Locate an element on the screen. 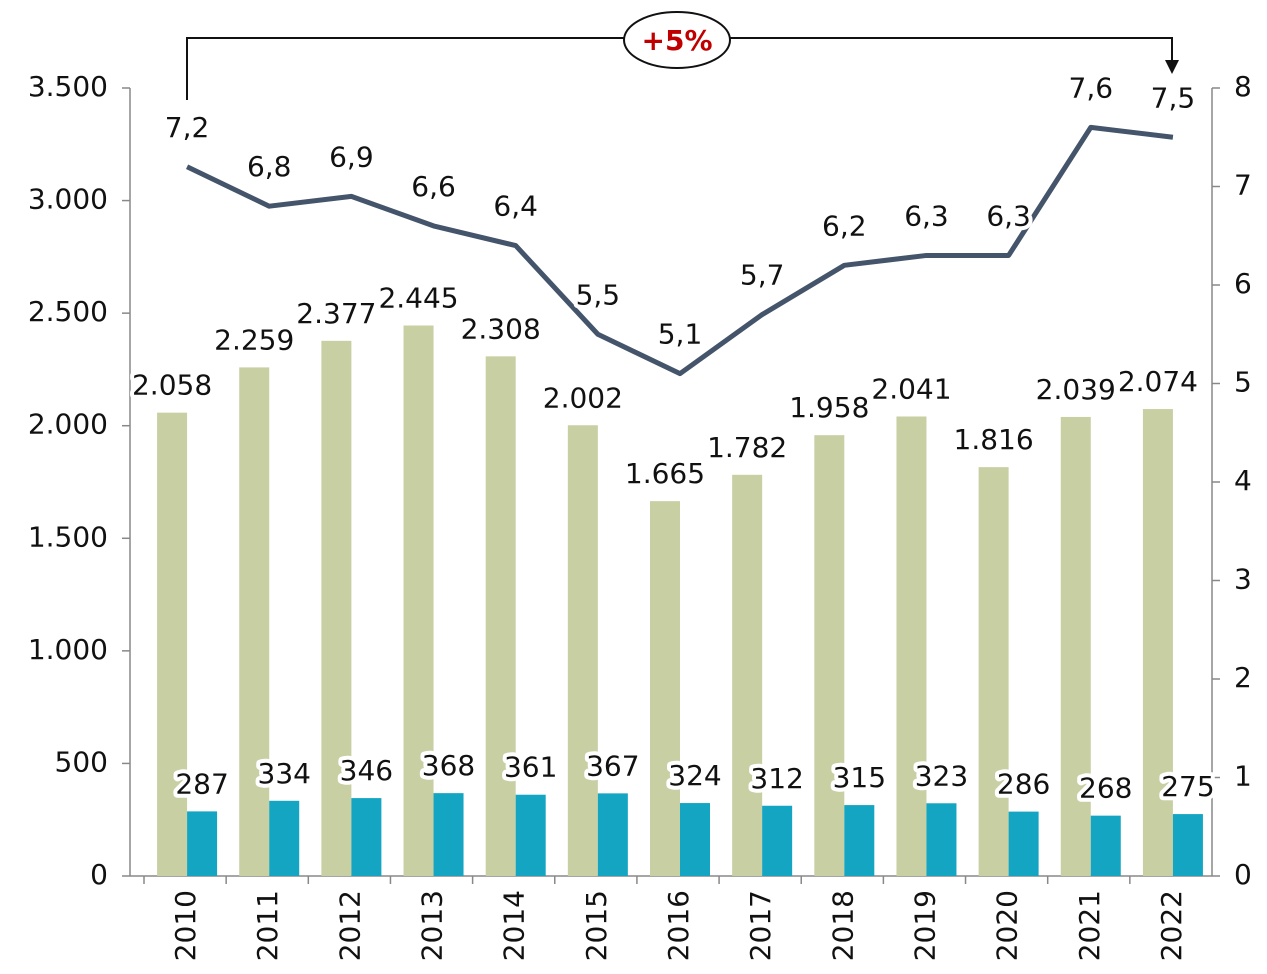 Image resolution: width=1267 pixels, height=974 pixels. line-label: 6,4 is located at coordinates (515, 206).